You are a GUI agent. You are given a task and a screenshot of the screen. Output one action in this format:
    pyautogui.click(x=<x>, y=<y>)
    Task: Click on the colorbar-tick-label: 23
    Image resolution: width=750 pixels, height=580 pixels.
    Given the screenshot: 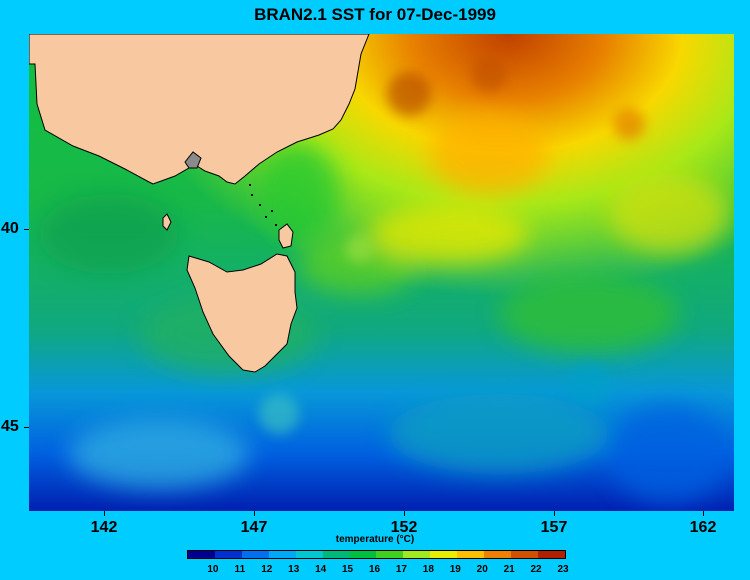 What is the action you would take?
    pyautogui.click(x=563, y=569)
    